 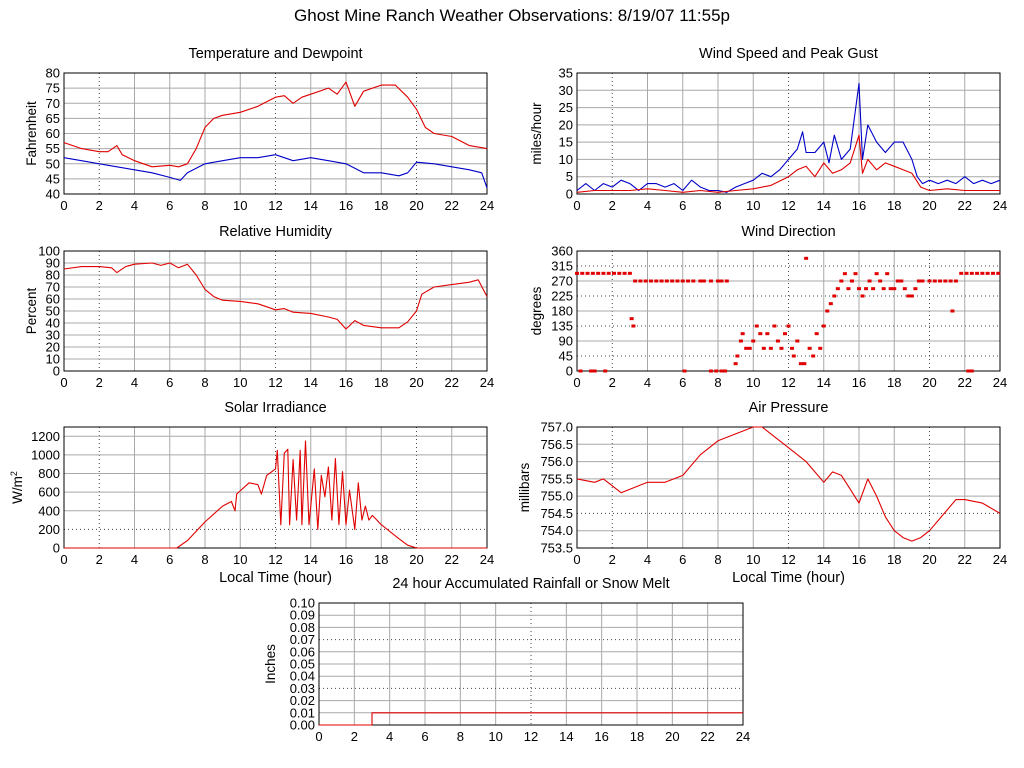 What do you see at coordinates (53, 335) in the screenshot?
I see `y-tick-label: 30` at bounding box center [53, 335].